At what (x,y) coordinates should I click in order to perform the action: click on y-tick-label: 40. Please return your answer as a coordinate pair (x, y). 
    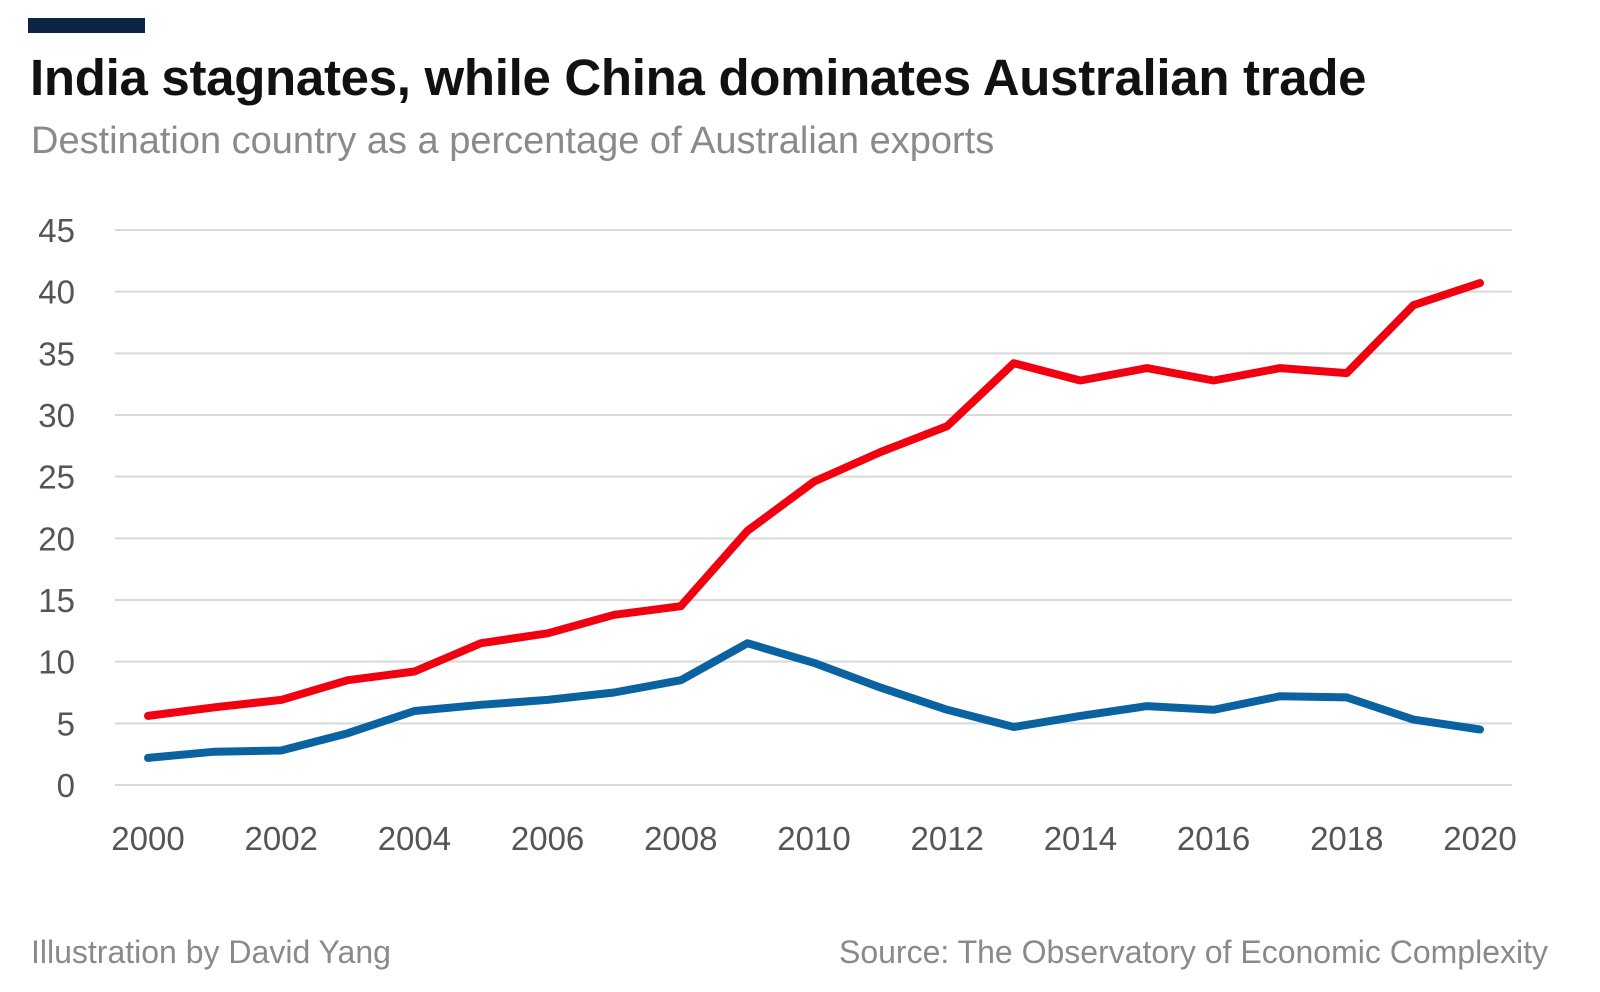
    Looking at the image, I should click on (56, 292).